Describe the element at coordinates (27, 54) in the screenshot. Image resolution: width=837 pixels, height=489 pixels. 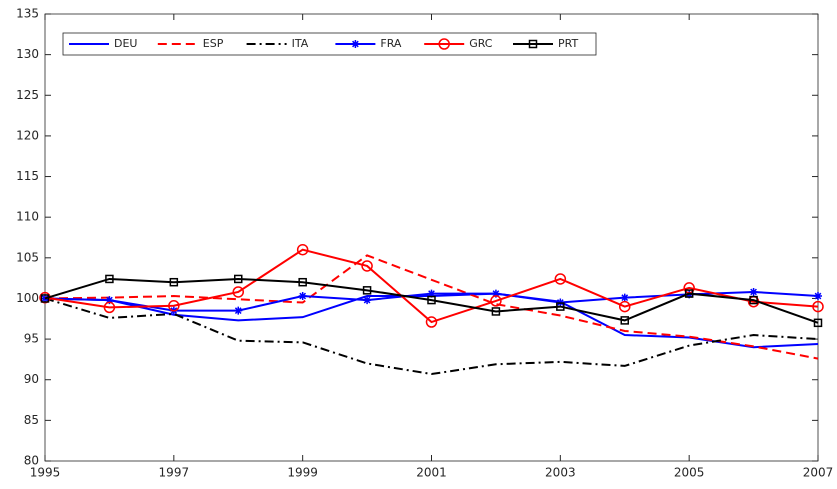
I see `y-tick-label: 130` at that location.